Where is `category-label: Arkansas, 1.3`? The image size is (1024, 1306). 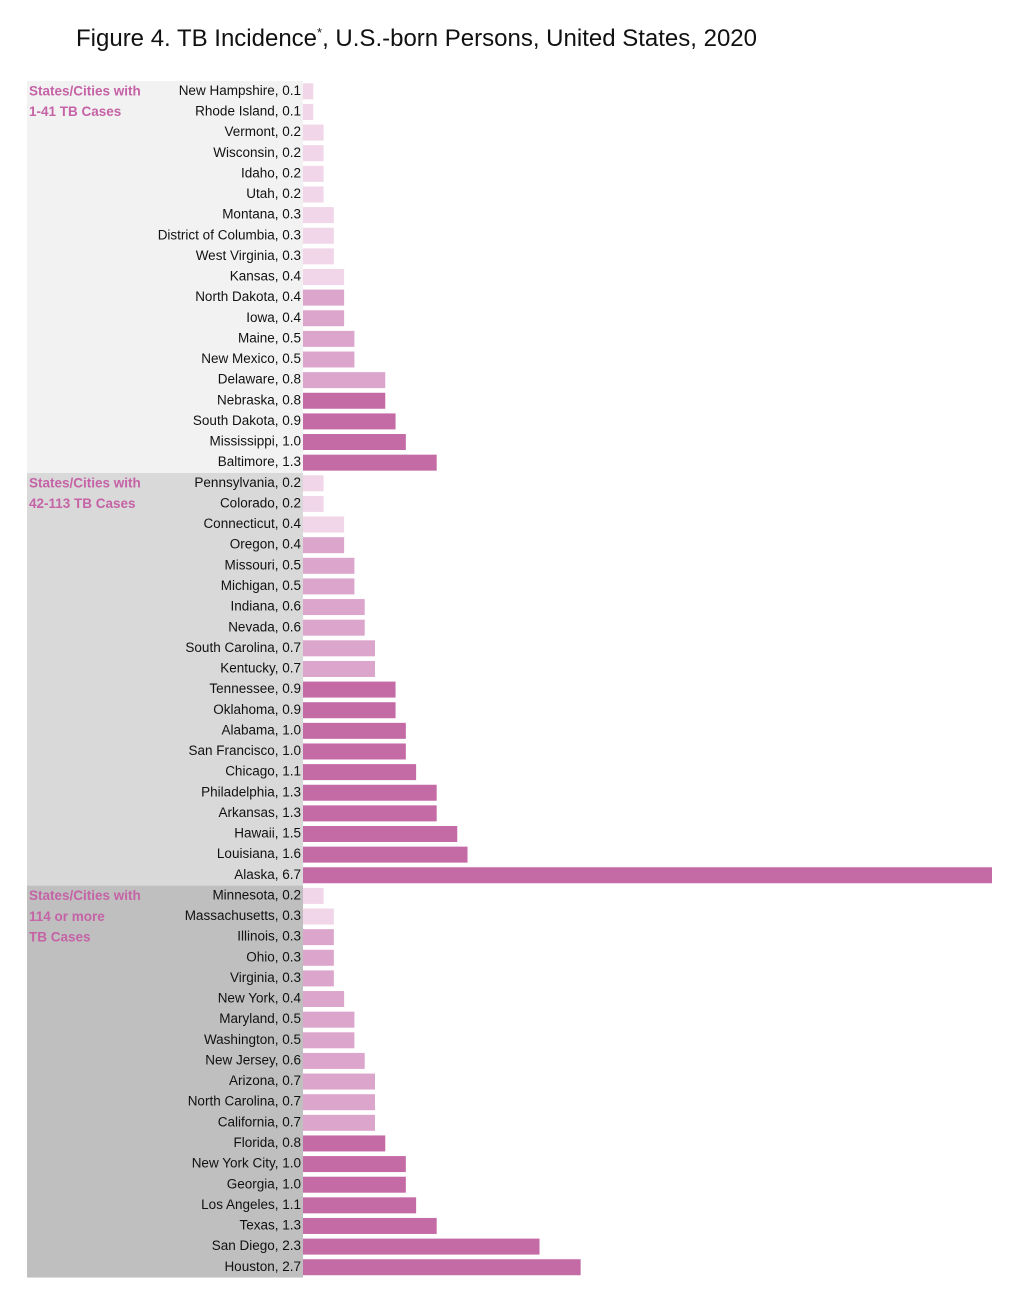 category-label: Arkansas, 1.3 is located at coordinates (259, 812).